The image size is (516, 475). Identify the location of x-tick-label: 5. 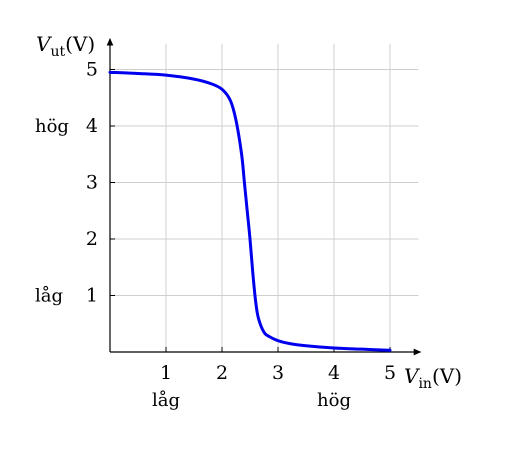
(390, 373).